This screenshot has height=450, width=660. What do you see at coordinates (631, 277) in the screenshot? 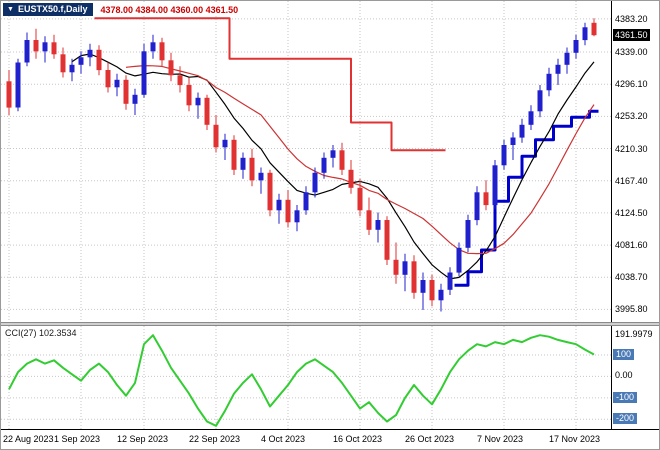
I see `price-axis-label: 4038.70` at bounding box center [631, 277].